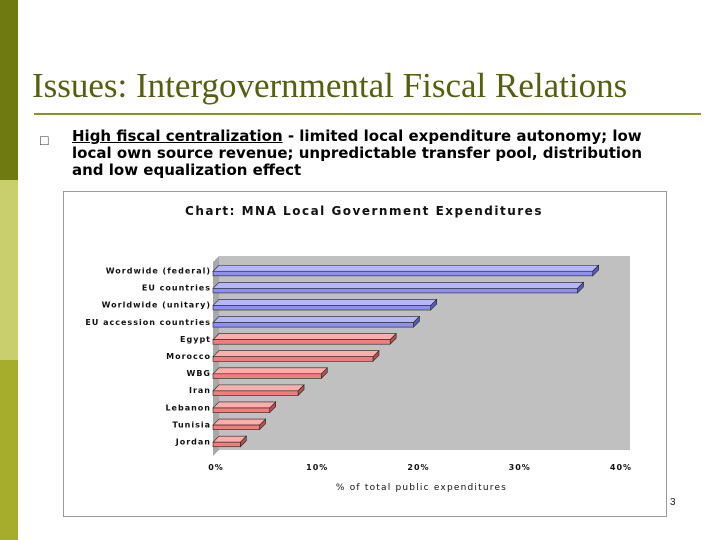 This screenshot has width=720, height=540. I want to click on decorative-sidebar, so click(9, 270).